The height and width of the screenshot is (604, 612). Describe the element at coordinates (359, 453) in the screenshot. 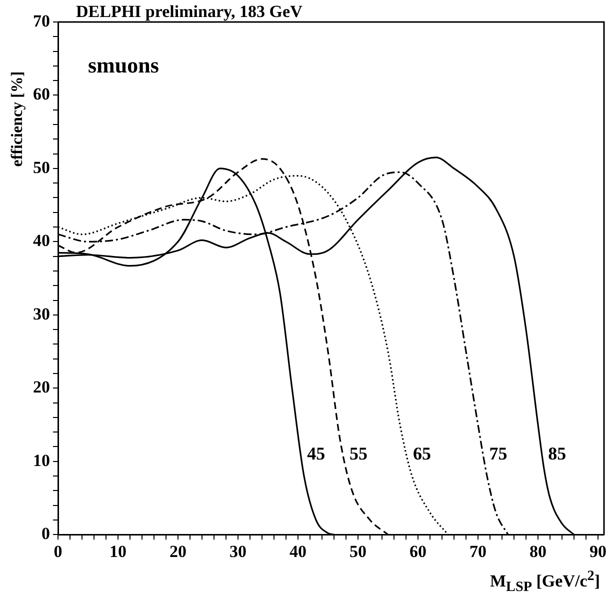

I see `series-label: 55` at that location.